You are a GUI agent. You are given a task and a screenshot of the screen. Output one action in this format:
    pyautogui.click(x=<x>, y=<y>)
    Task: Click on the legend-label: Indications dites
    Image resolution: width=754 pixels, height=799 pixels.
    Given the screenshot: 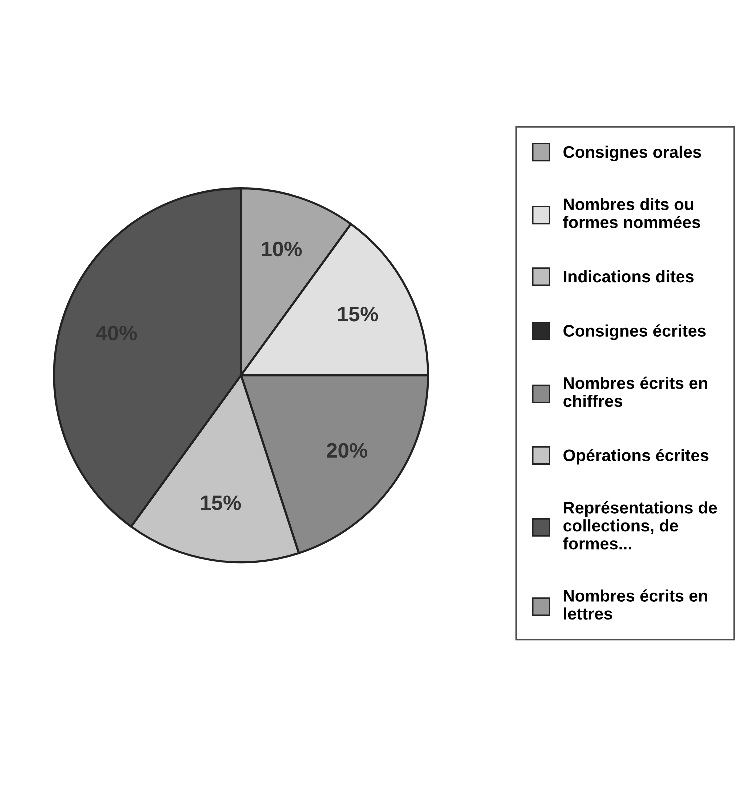 What is the action you would take?
    pyautogui.click(x=629, y=276)
    